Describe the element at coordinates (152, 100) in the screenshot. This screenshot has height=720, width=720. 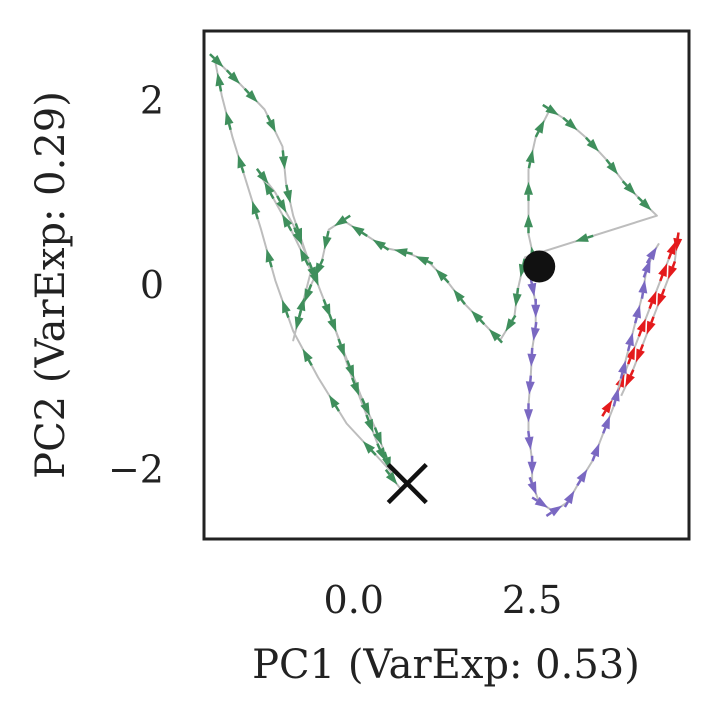
I see `y-tick-label: 2` at that location.